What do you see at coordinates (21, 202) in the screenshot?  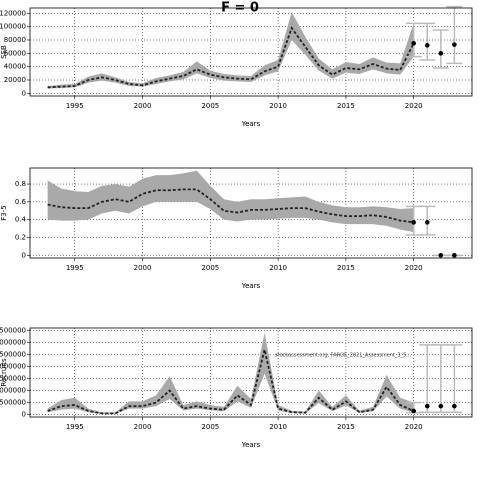 I see `y-tick-label: 0.6` at bounding box center [21, 202].